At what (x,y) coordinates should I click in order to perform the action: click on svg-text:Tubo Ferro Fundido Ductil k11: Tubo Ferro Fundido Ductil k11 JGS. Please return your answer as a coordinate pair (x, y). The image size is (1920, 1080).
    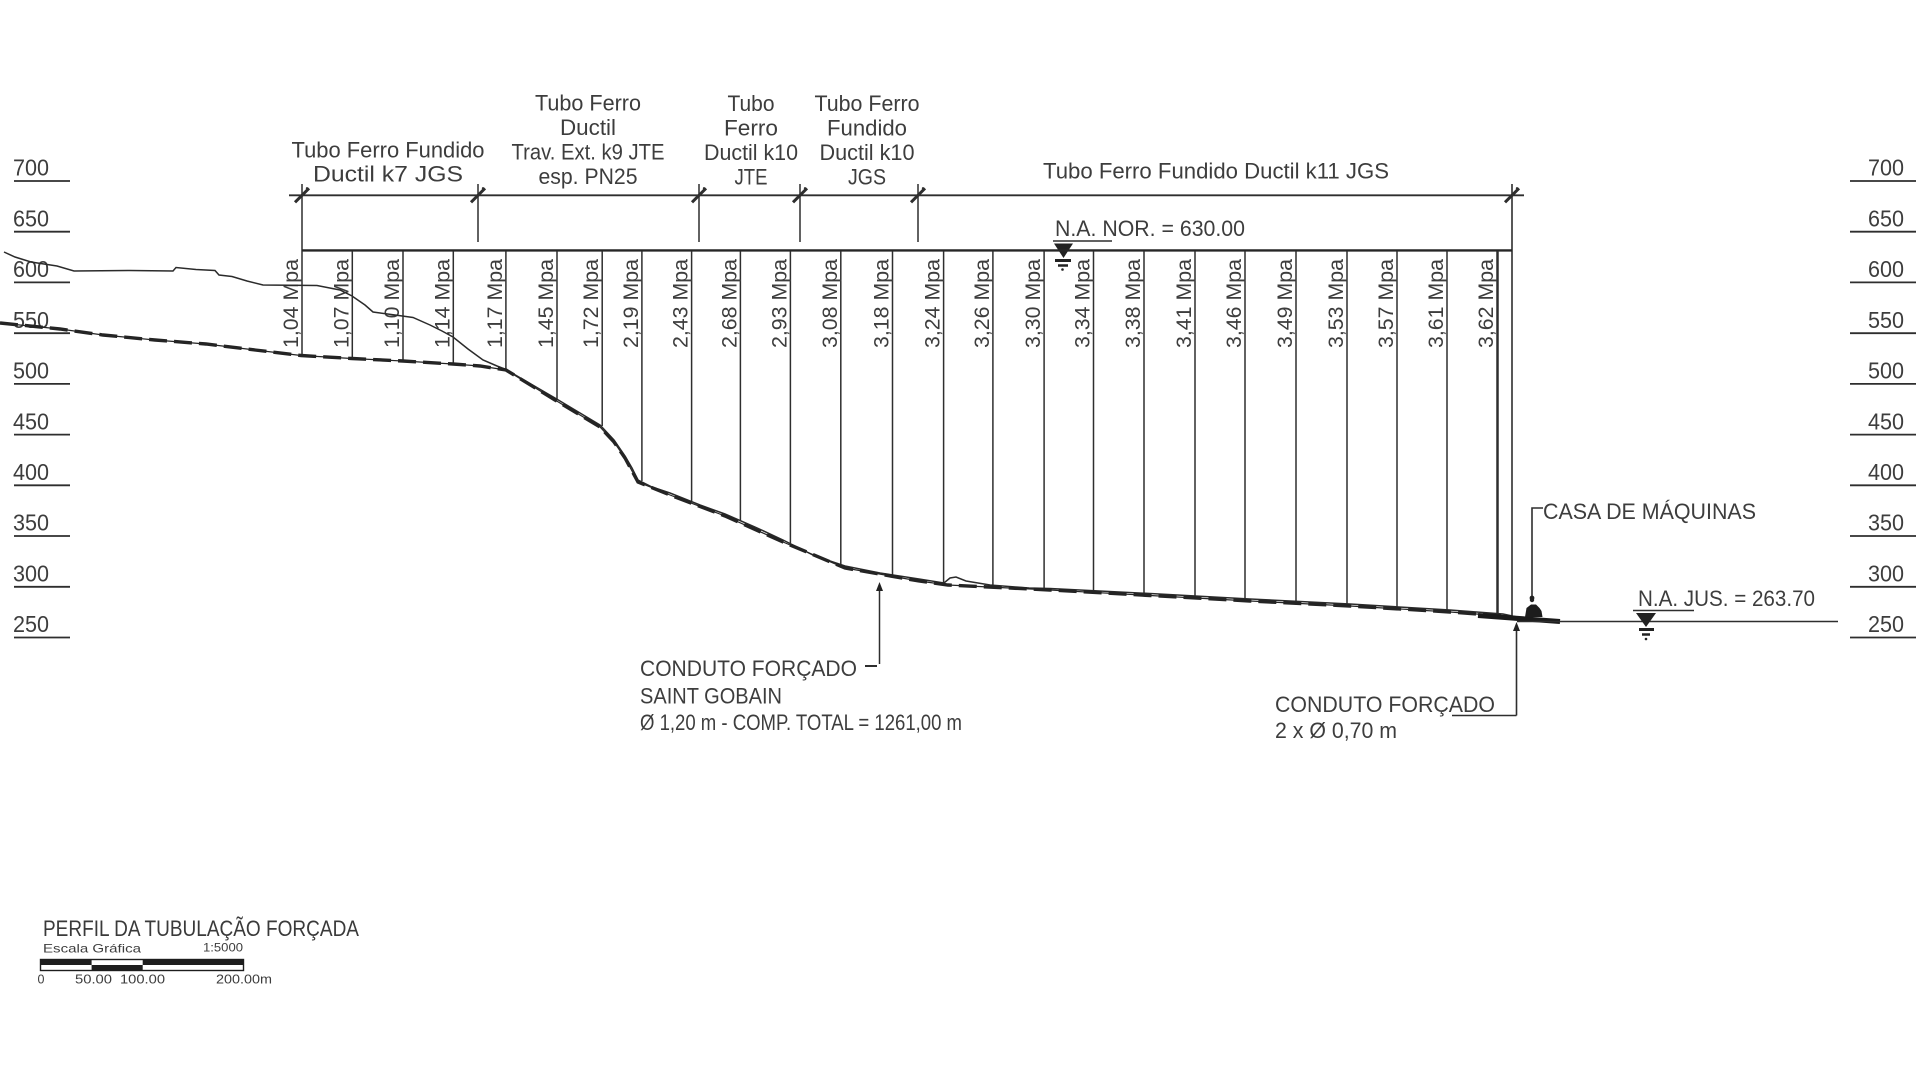
    Looking at the image, I should click on (1216, 171).